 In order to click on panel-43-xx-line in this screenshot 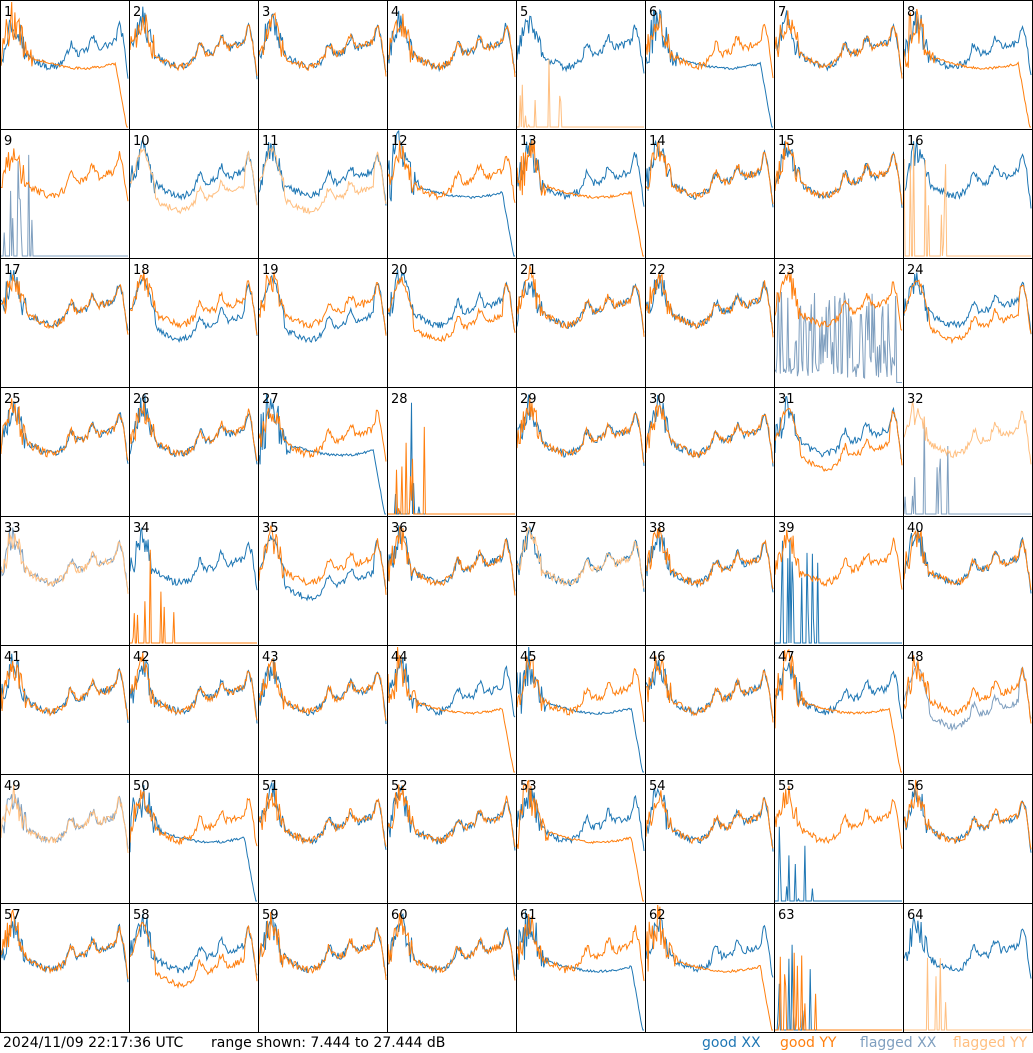, I will do `click(322, 691)`.